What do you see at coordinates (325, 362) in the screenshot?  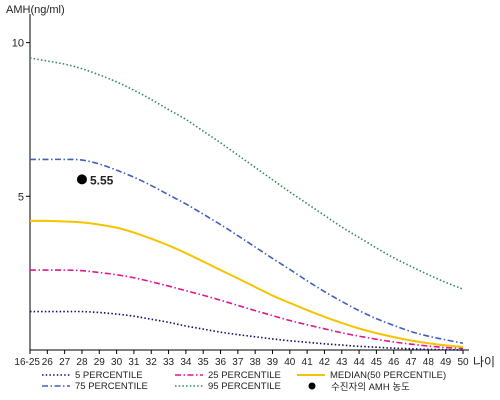 I see `x-tick-label: 42` at bounding box center [325, 362].